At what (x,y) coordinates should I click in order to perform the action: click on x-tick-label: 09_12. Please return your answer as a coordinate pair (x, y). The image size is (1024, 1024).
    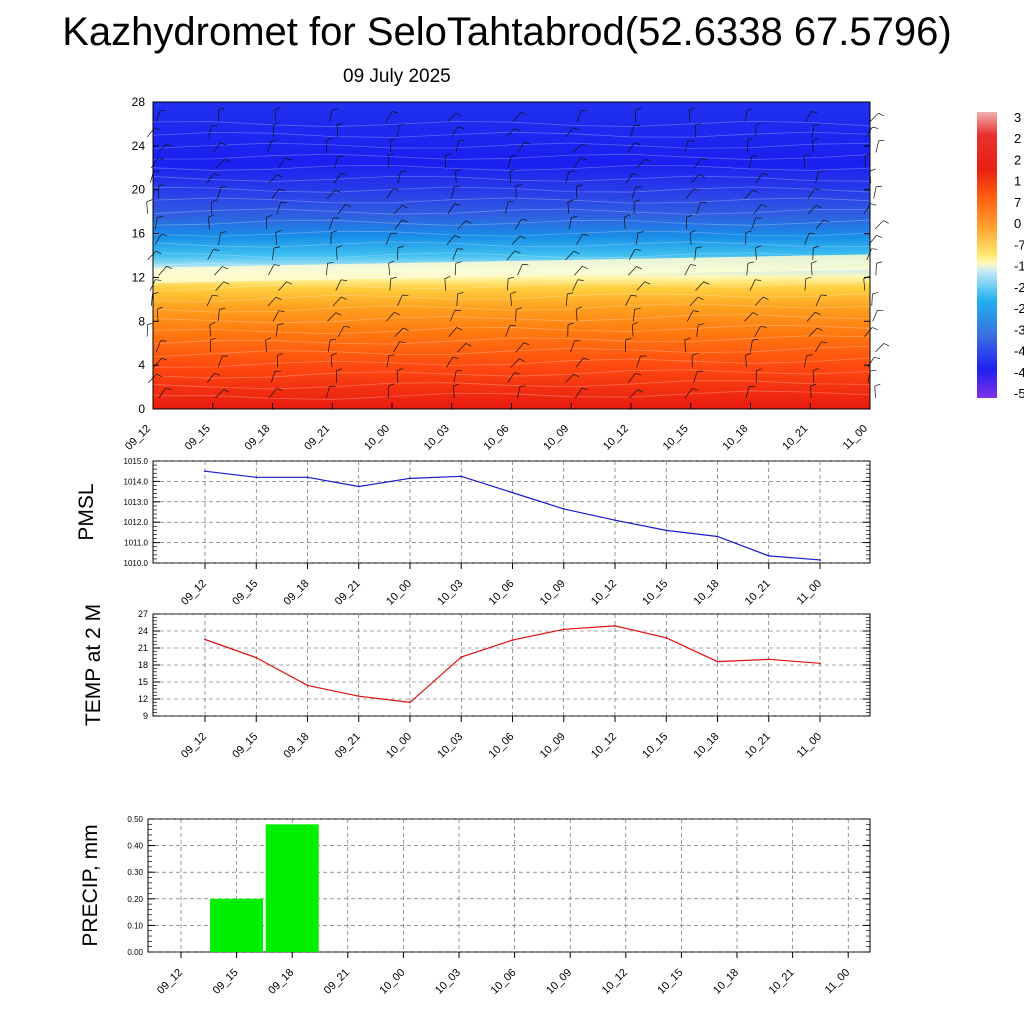
    Looking at the image, I should click on (194, 593).